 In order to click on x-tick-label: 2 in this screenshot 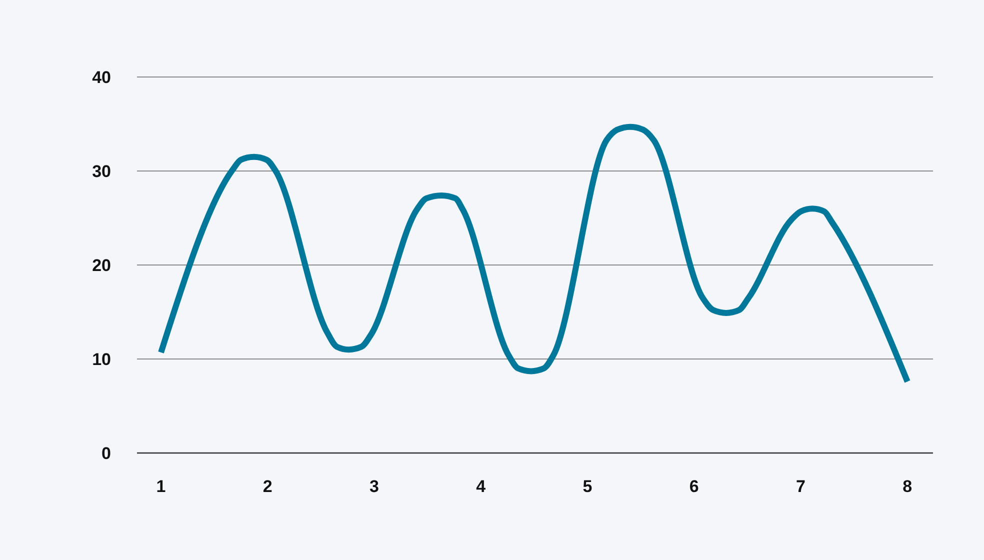, I will do `click(267, 486)`.